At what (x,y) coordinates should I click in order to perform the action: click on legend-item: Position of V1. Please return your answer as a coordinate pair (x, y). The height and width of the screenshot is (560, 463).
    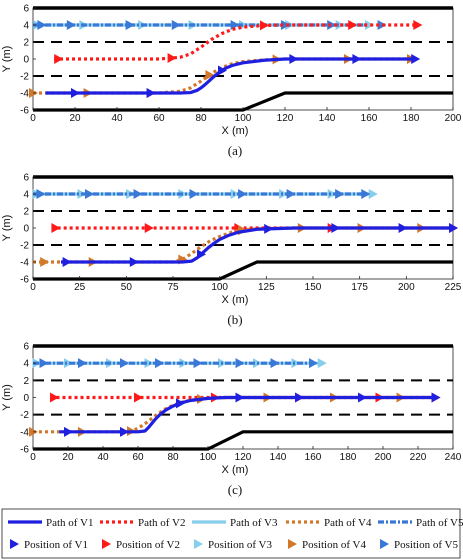
    Looking at the image, I should click on (49, 545).